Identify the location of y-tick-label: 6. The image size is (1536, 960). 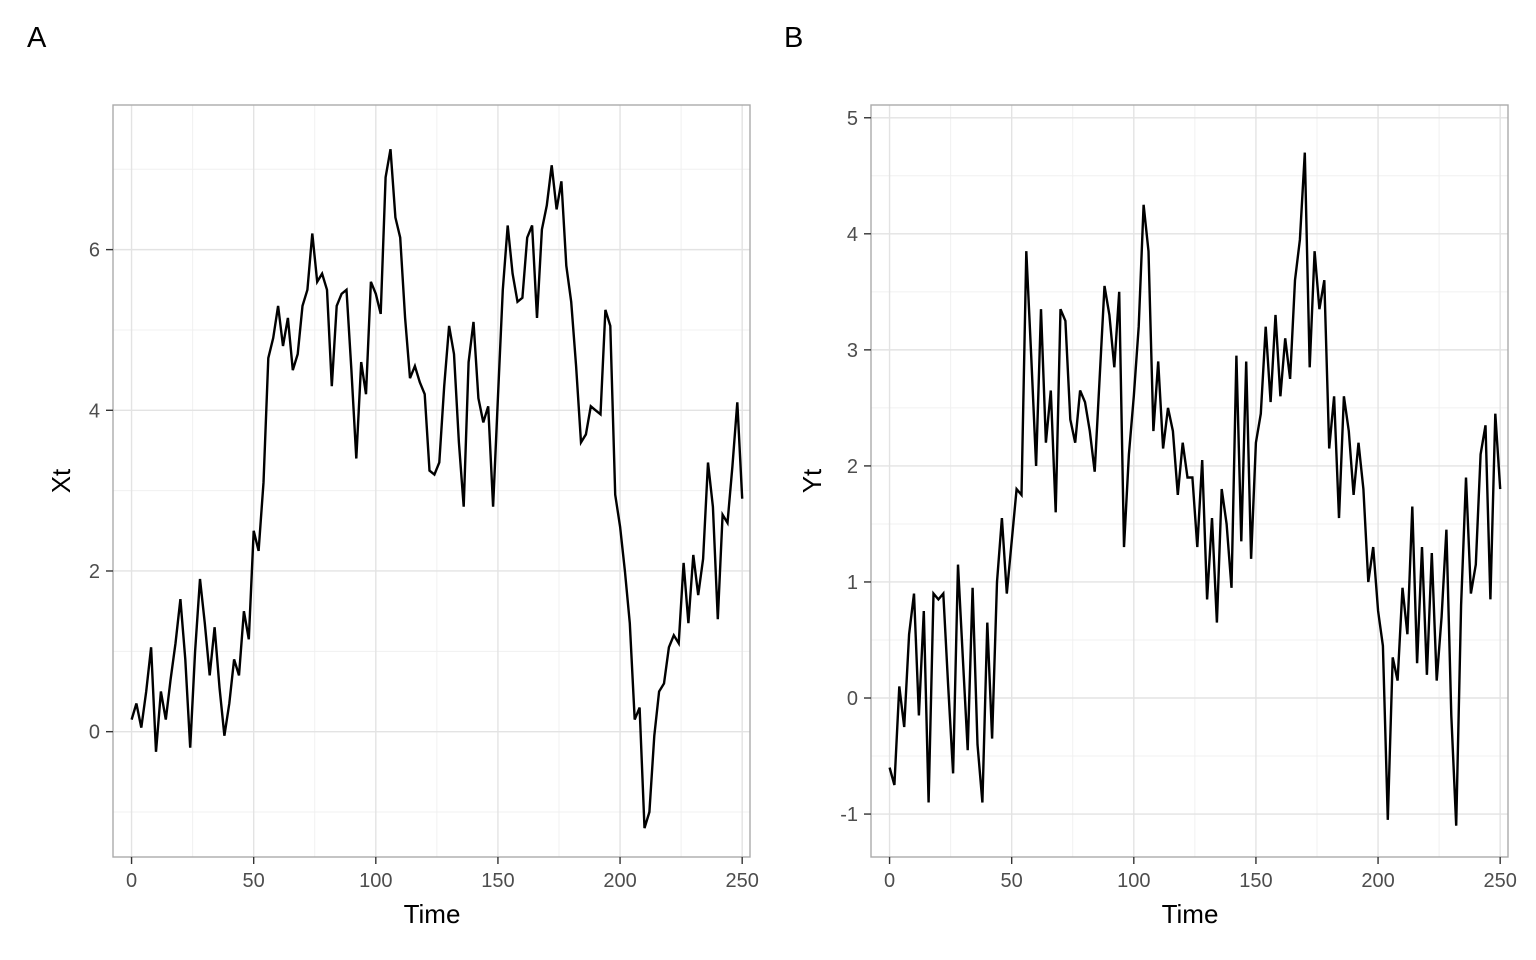
(94, 251).